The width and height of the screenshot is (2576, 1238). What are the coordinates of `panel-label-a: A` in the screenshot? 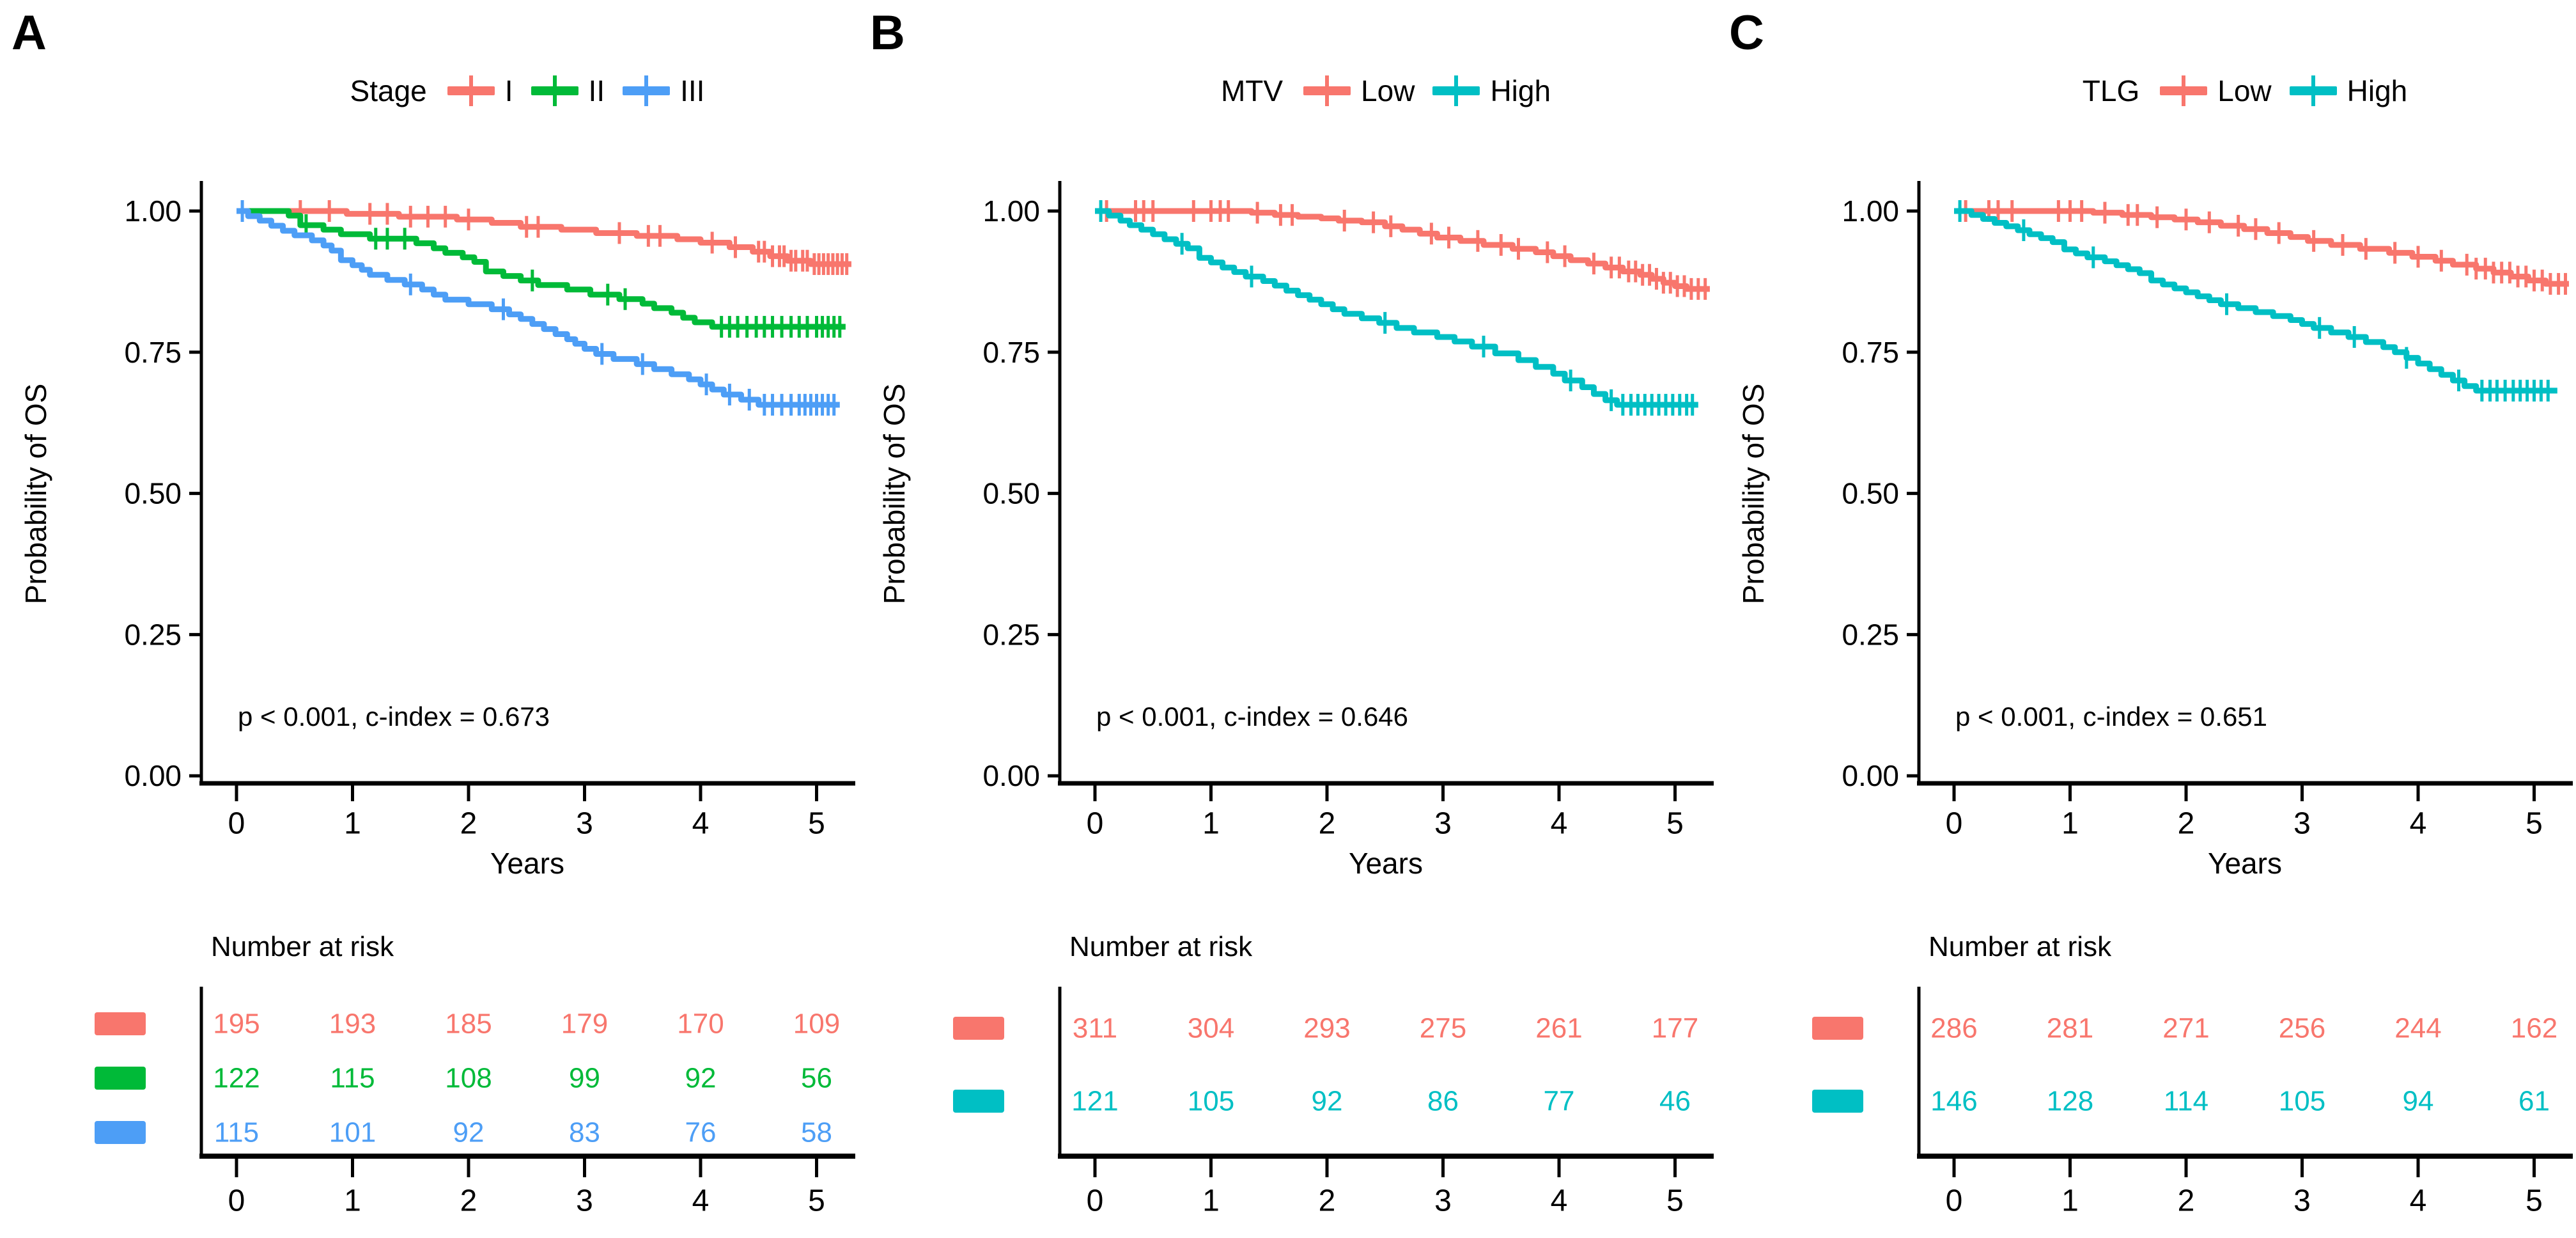 It's located at (29, 33).